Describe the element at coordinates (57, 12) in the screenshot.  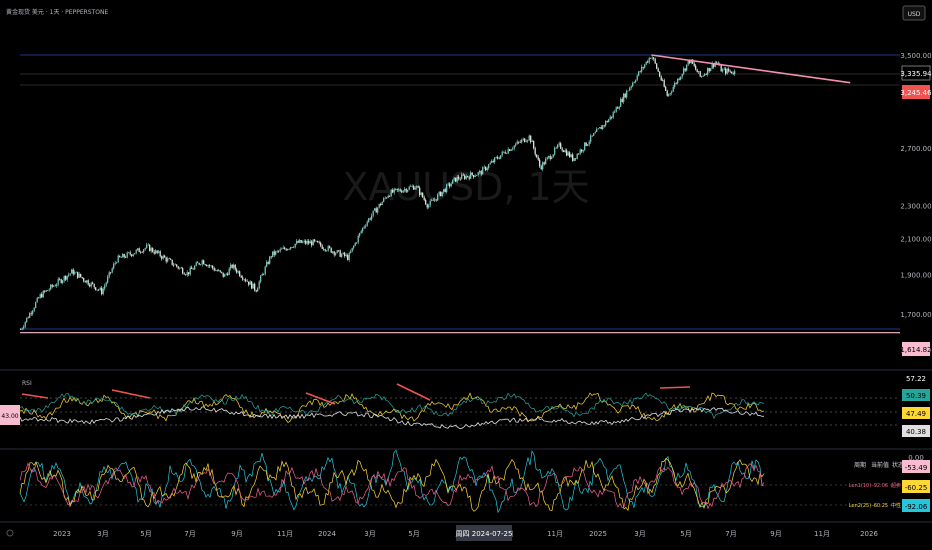
I see `chart-title: 黄金现货 美元 · 1天 · PEPPERSTONE` at that location.